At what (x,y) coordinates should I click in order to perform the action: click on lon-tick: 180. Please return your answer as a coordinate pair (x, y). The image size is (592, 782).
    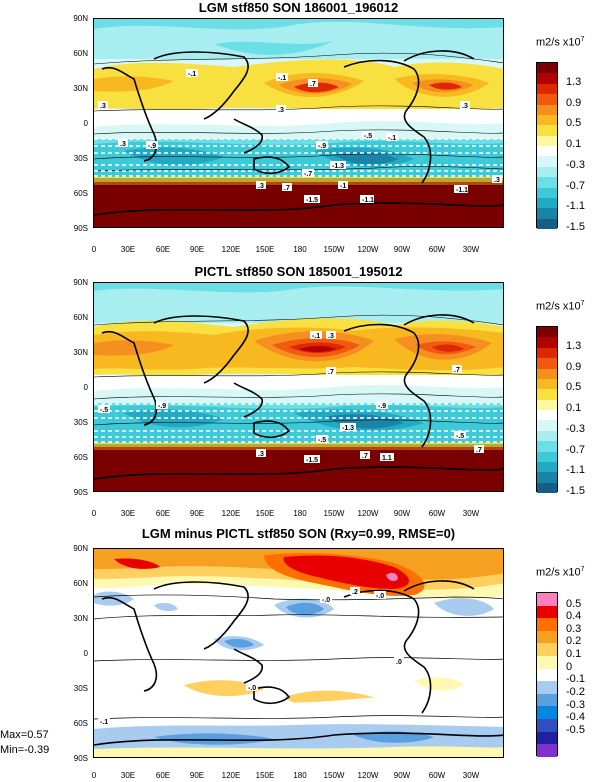
    Looking at the image, I should click on (300, 513).